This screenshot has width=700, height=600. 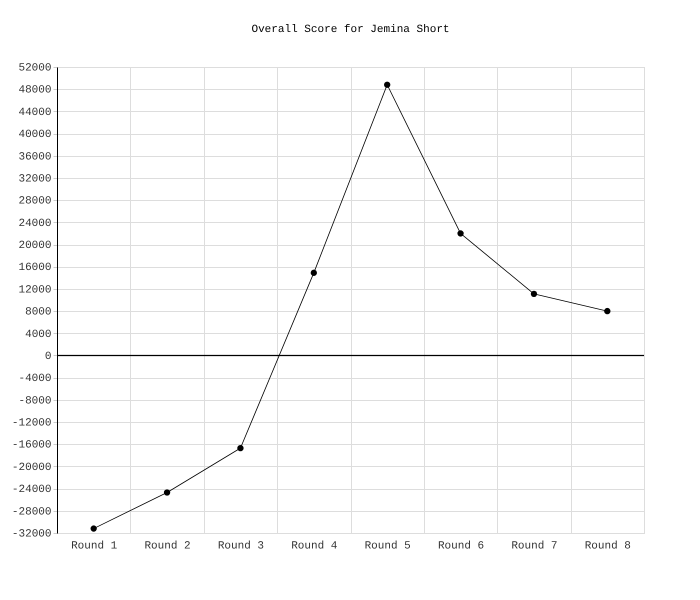 What do you see at coordinates (534, 546) in the screenshot?
I see `x-tick-label: Round 7` at bounding box center [534, 546].